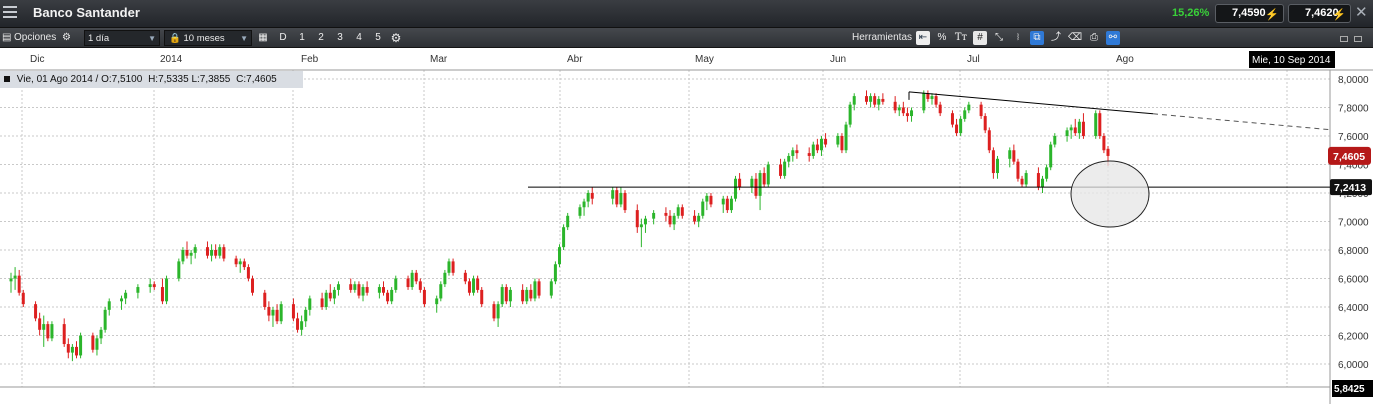  What do you see at coordinates (1037, 38) in the screenshot?
I see `compare-icon: ⧉` at bounding box center [1037, 38].